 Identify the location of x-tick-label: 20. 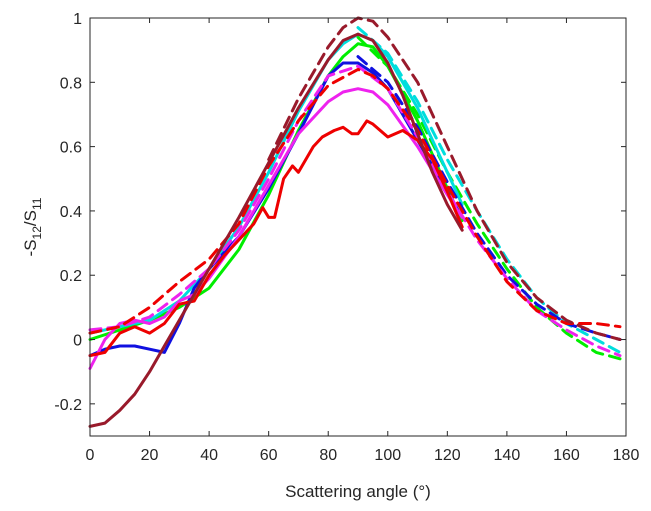
(150, 455).